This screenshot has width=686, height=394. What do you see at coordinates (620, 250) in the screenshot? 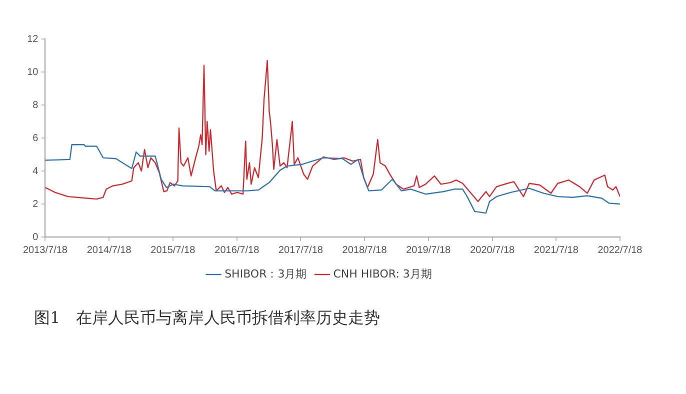
I see `x-tick-label: 2022/7/18` at bounding box center [620, 250].